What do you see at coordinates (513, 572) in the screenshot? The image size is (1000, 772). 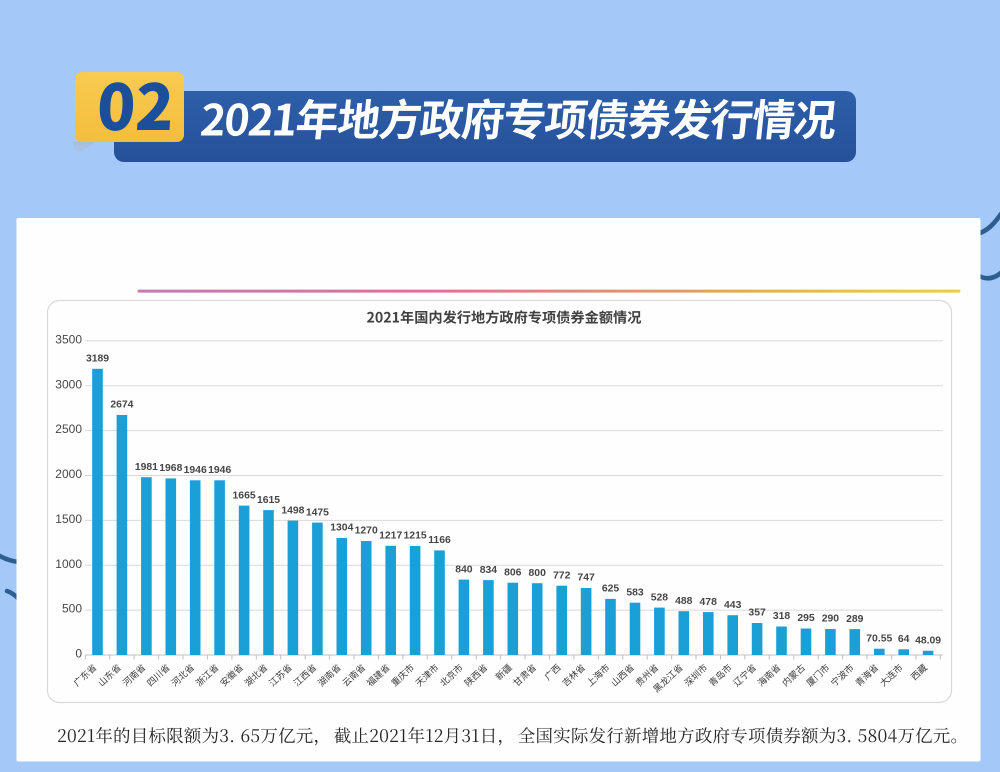 I see `svg-text: 806` at bounding box center [513, 572].